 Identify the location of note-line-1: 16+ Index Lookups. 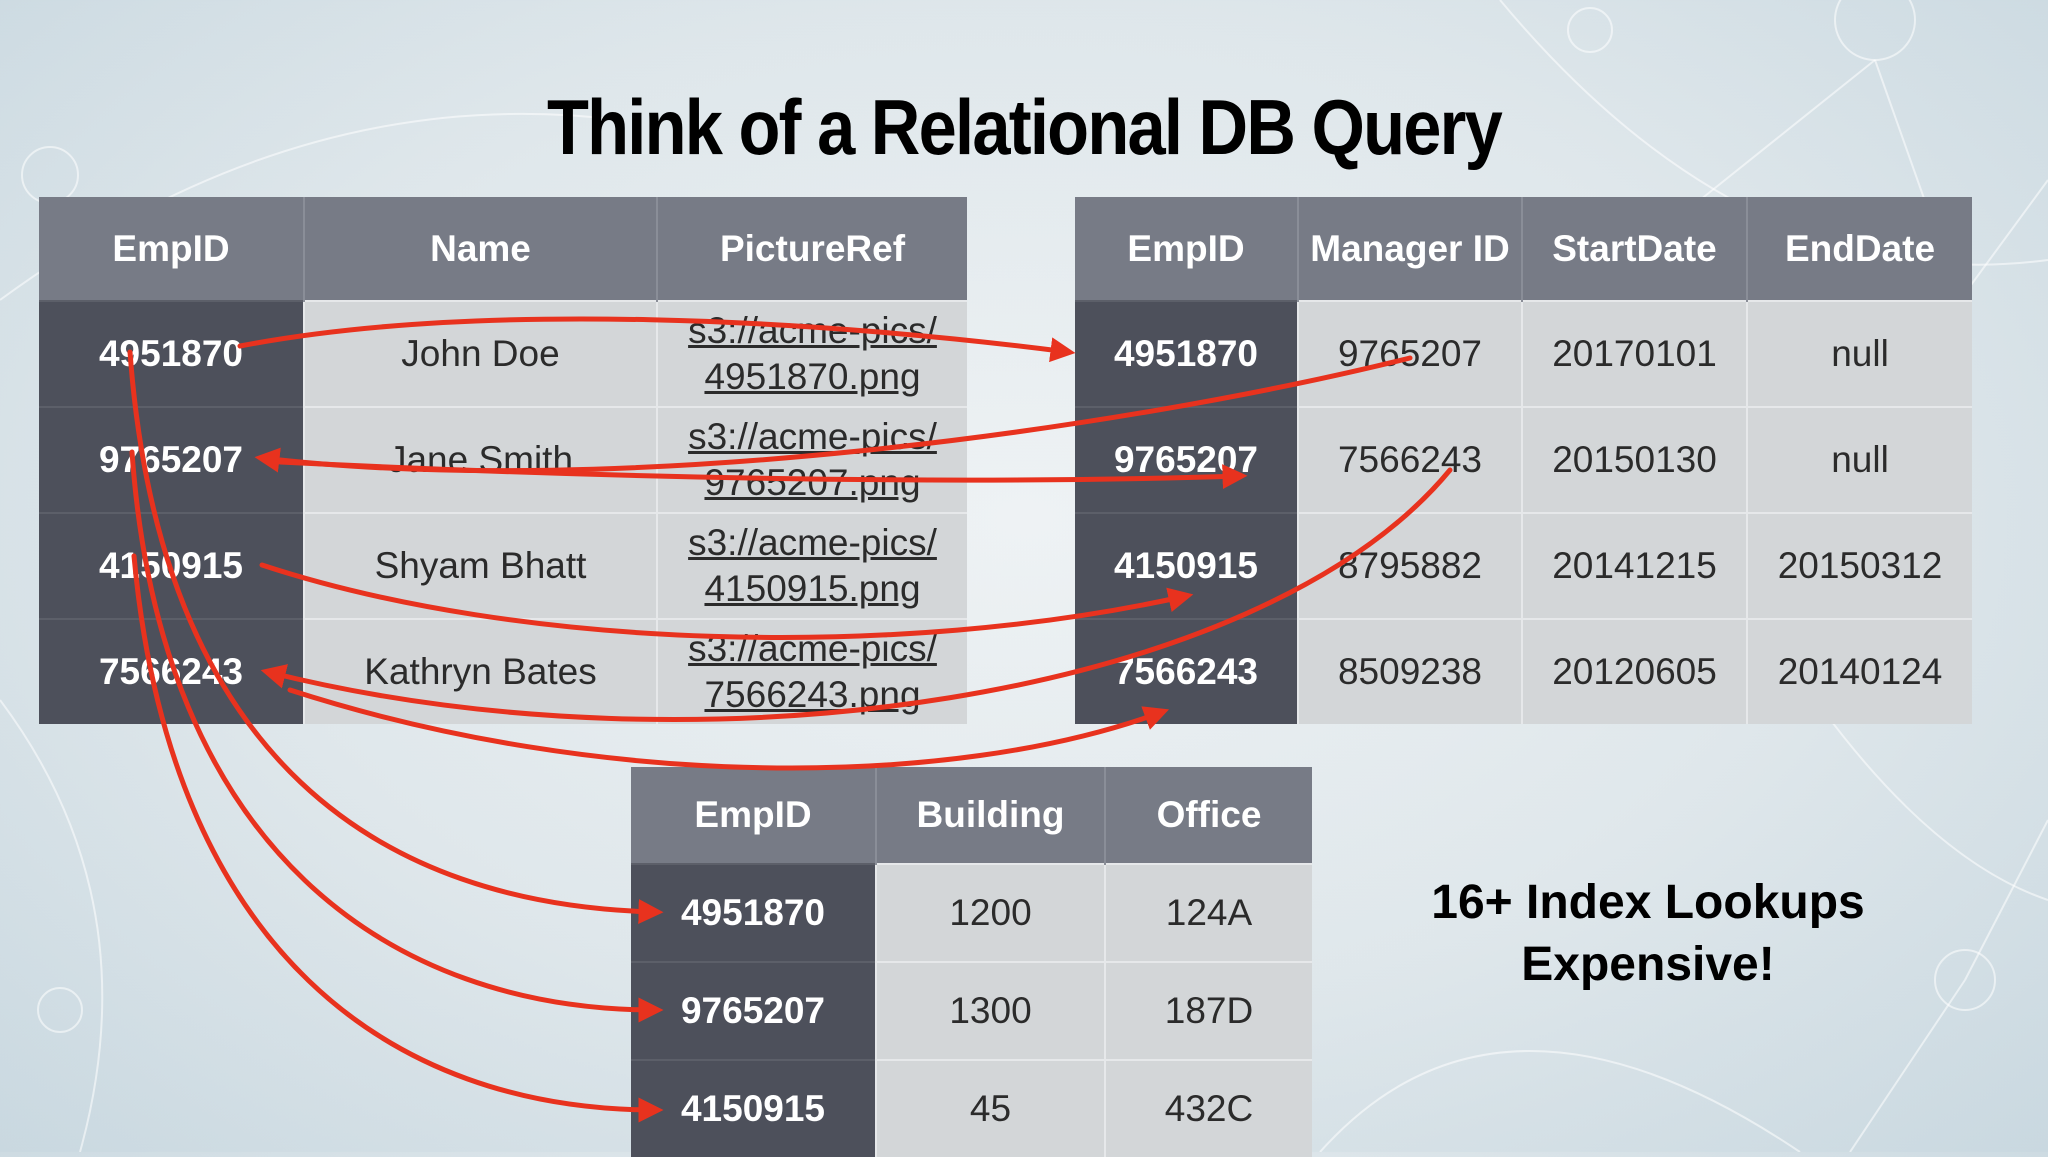
(1648, 902).